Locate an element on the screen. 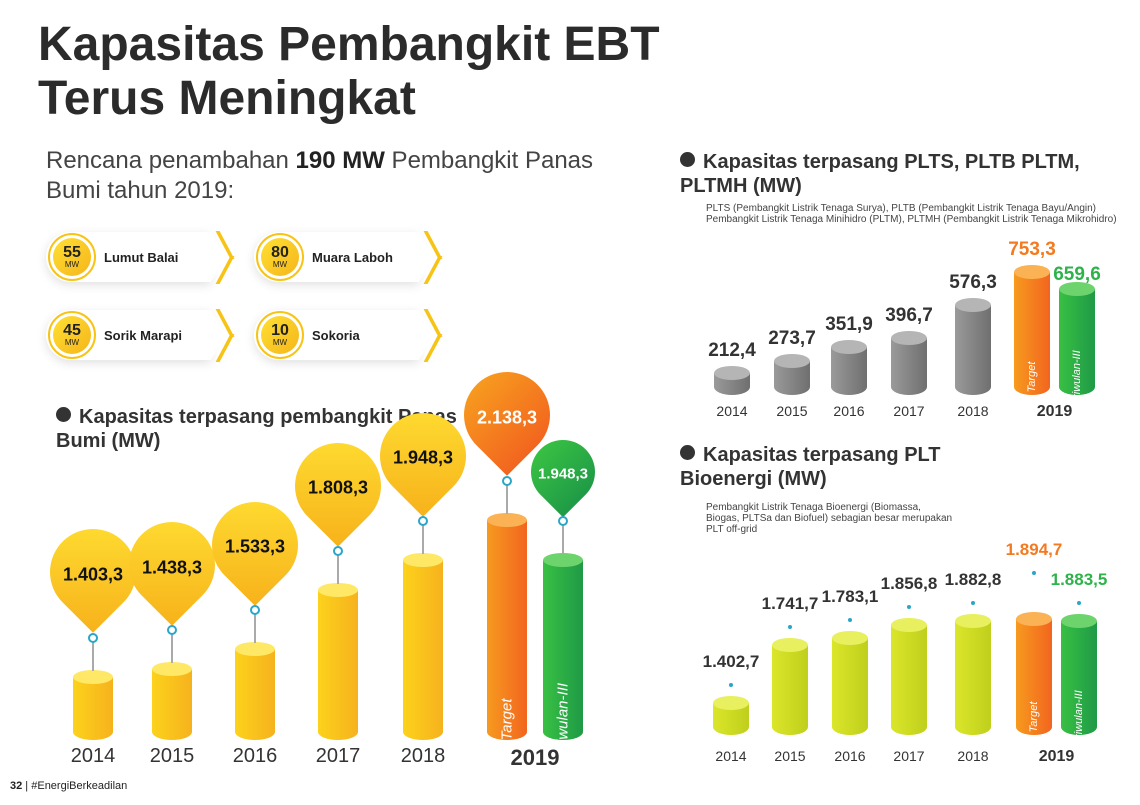 This screenshot has height=805, width=1140. value-label: 1.741,7 is located at coordinates (790, 604).